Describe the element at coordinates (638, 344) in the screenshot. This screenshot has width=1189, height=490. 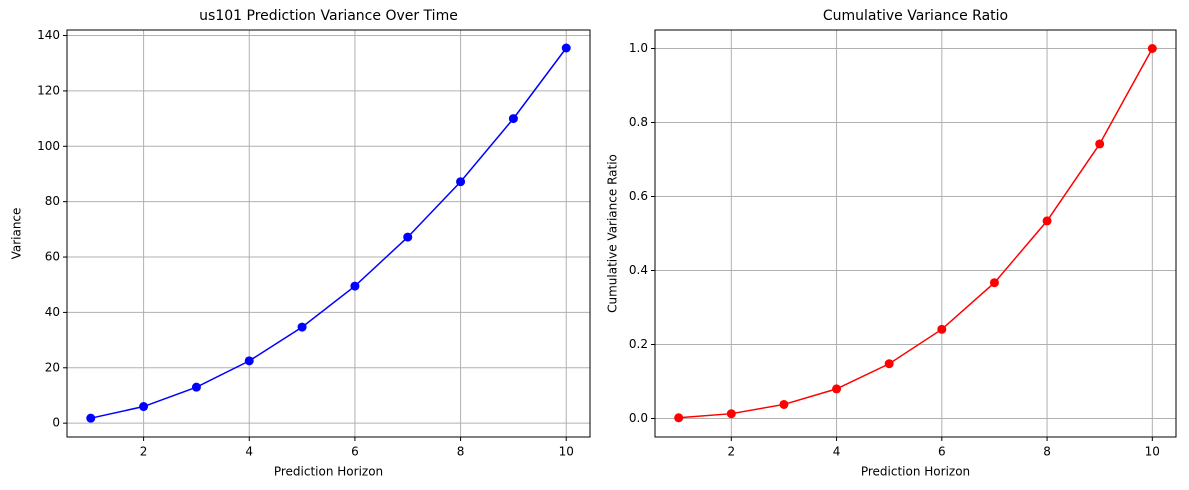
I see `y-tick-label: 0.2` at that location.